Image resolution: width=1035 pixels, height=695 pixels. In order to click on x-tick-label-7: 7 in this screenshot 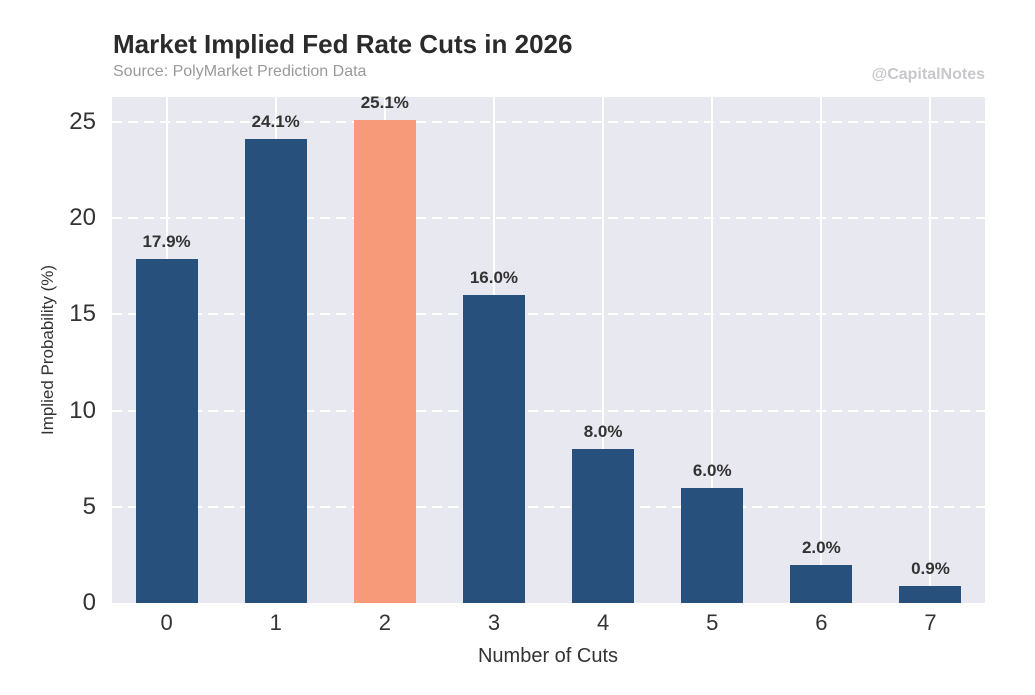, I will do `click(930, 622)`.